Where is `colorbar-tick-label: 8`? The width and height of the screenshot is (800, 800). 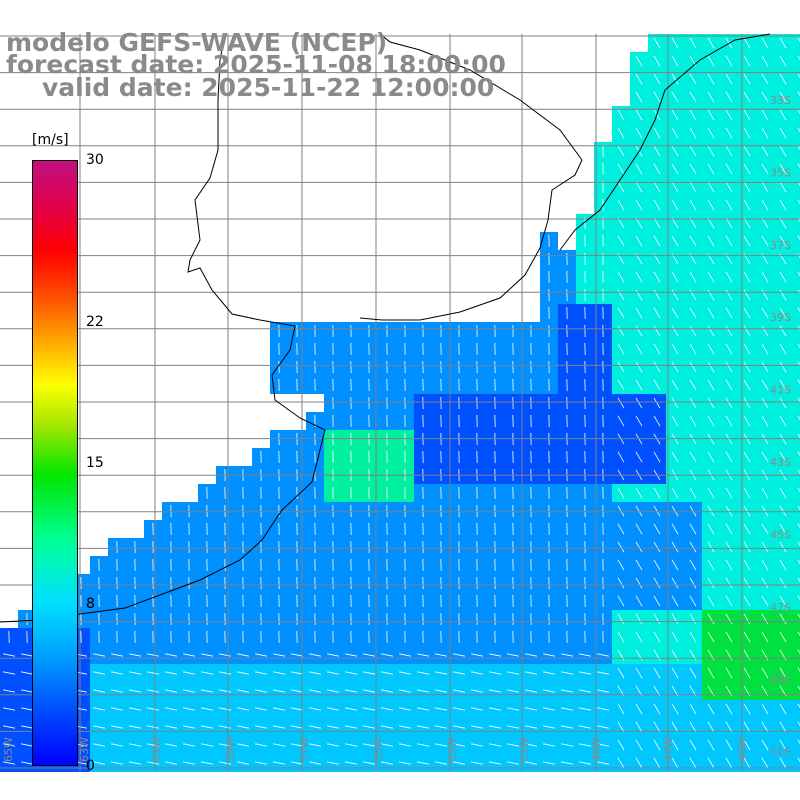
colorbar-tick-label: 8 is located at coordinates (90, 604).